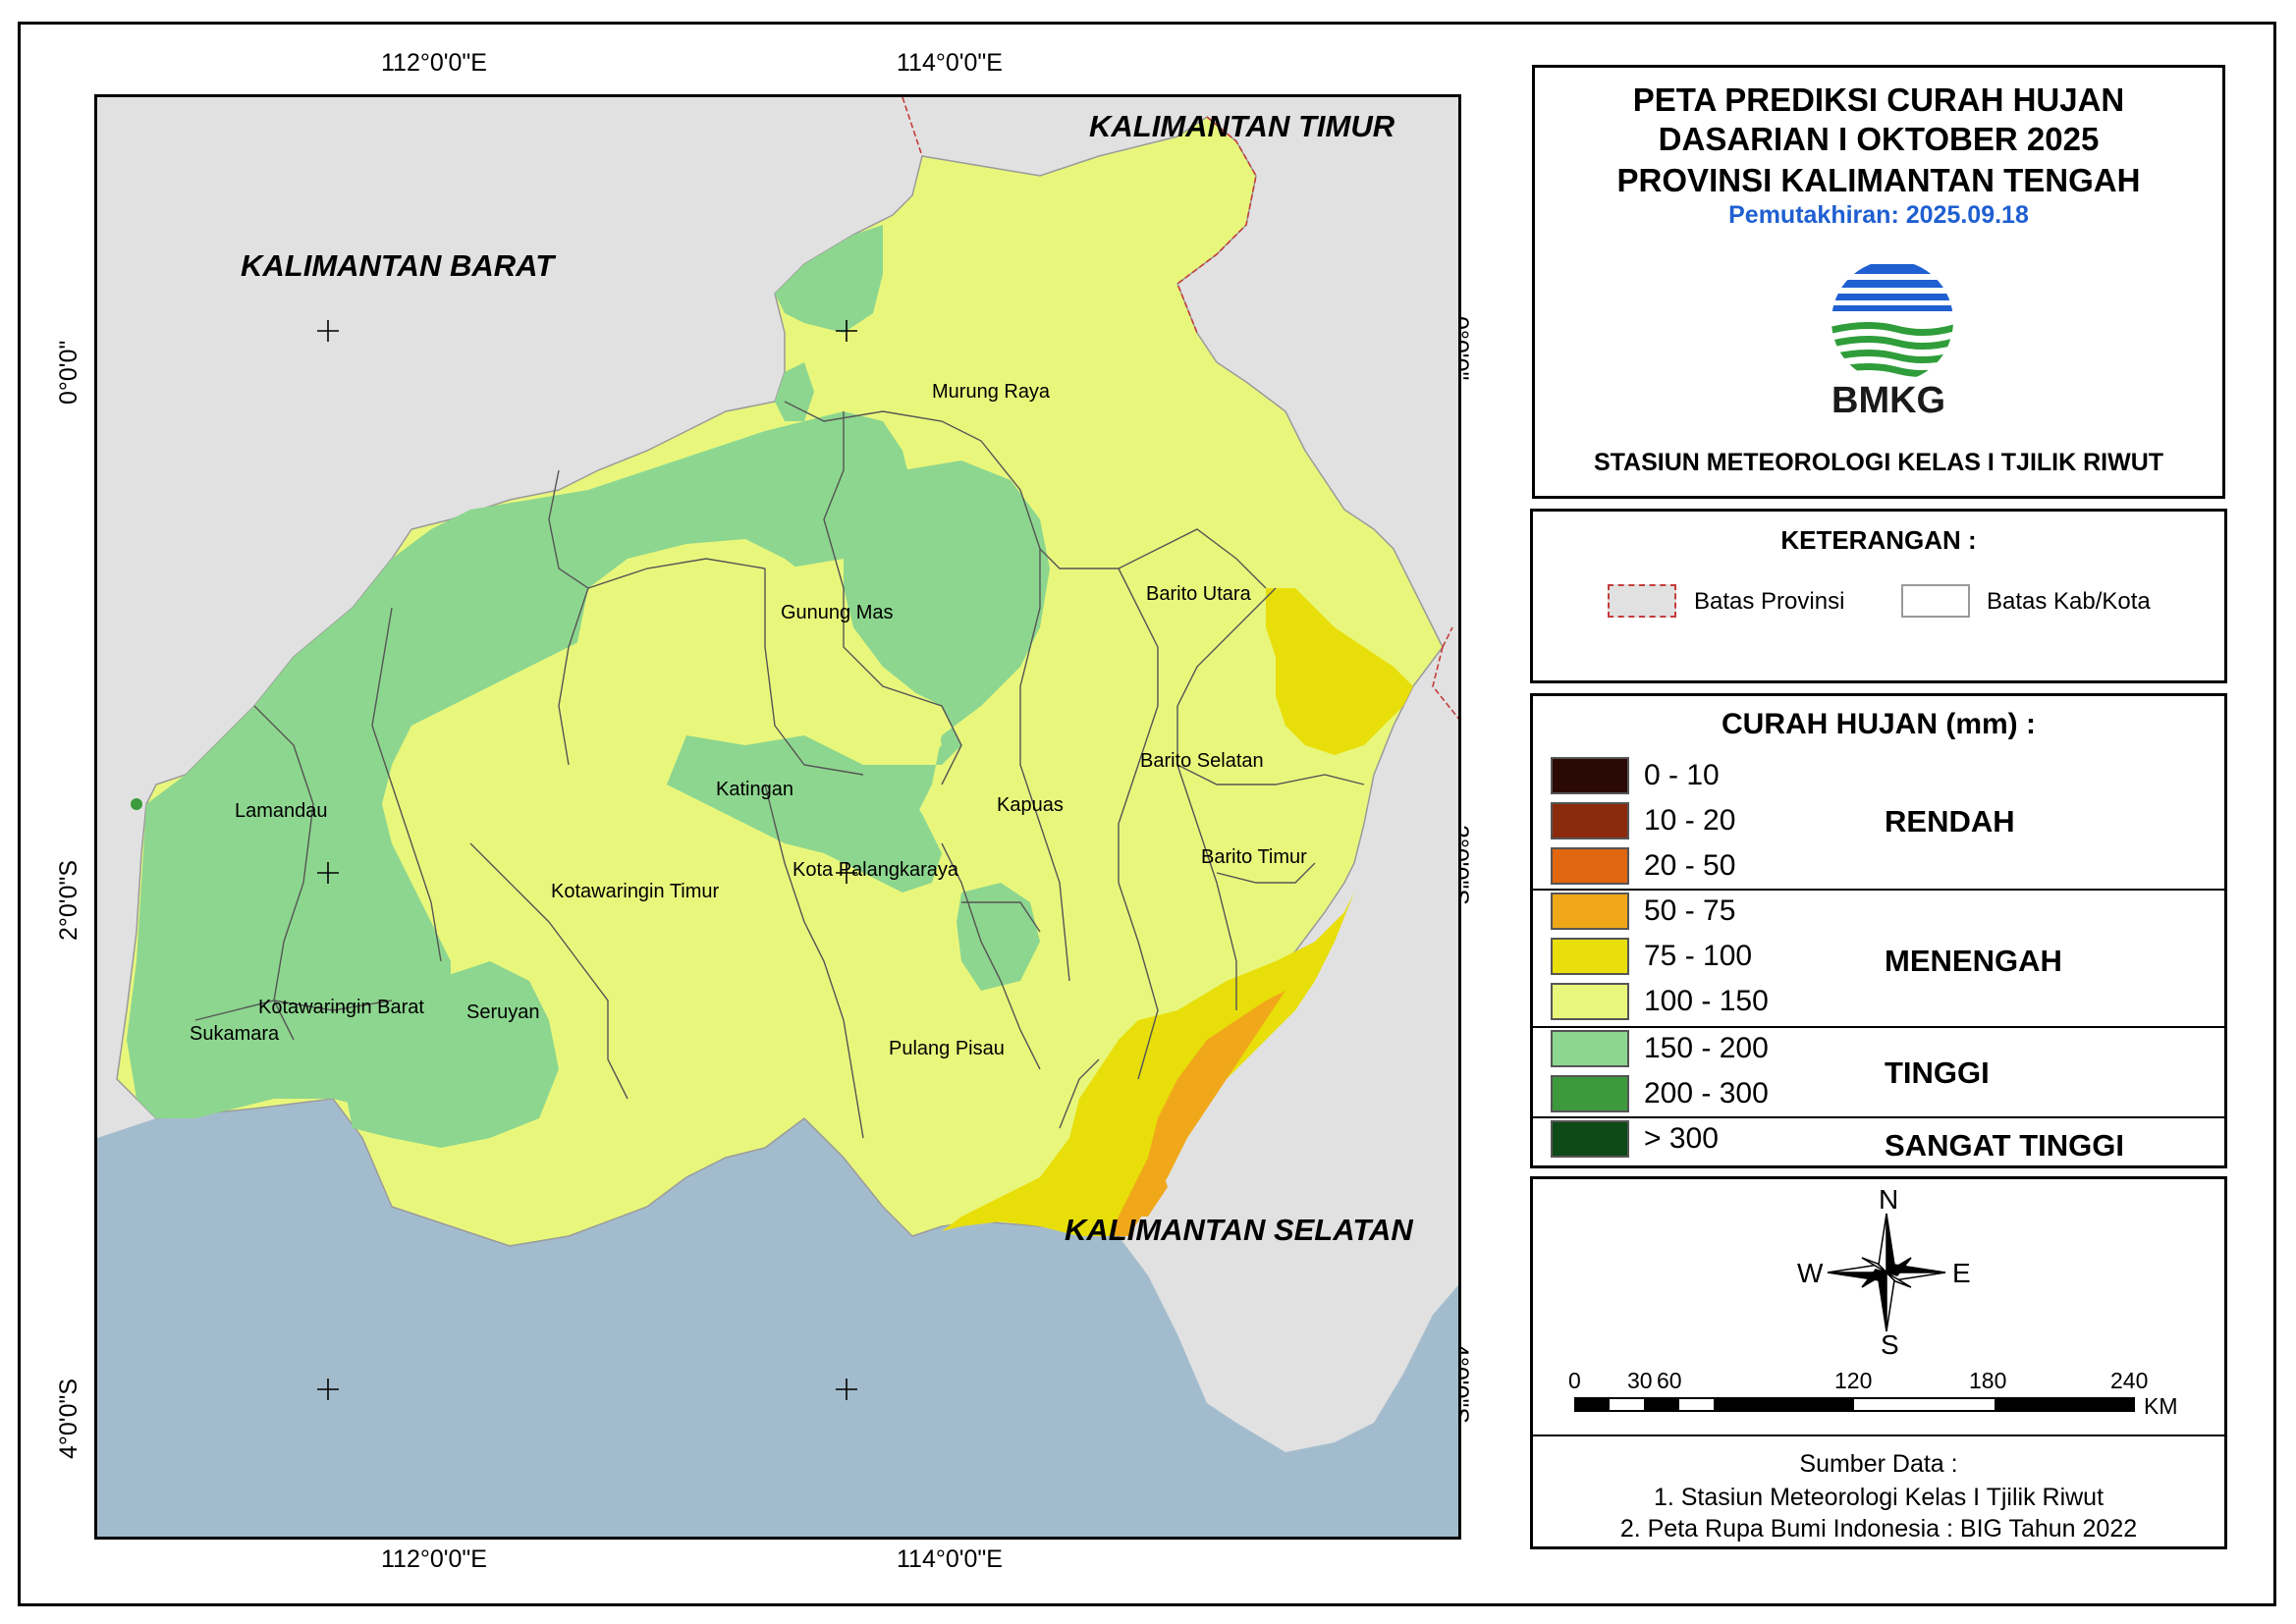  What do you see at coordinates (341, 1007) in the screenshot?
I see `label-kotawaringin-barat: Kotawaringin Barat` at bounding box center [341, 1007].